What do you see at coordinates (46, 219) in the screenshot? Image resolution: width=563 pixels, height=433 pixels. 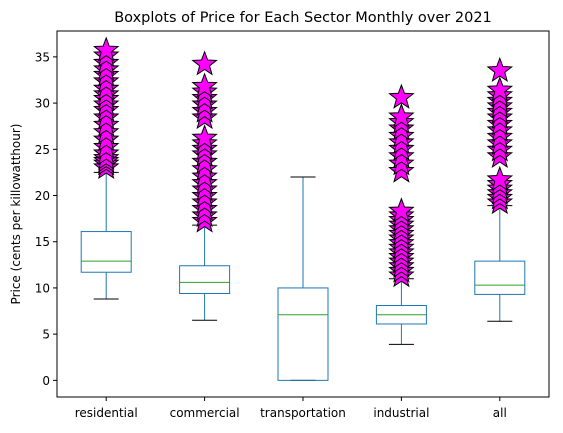 I see `y-axis: 0 5 10 15 20 25 30 35` at bounding box center [46, 219].